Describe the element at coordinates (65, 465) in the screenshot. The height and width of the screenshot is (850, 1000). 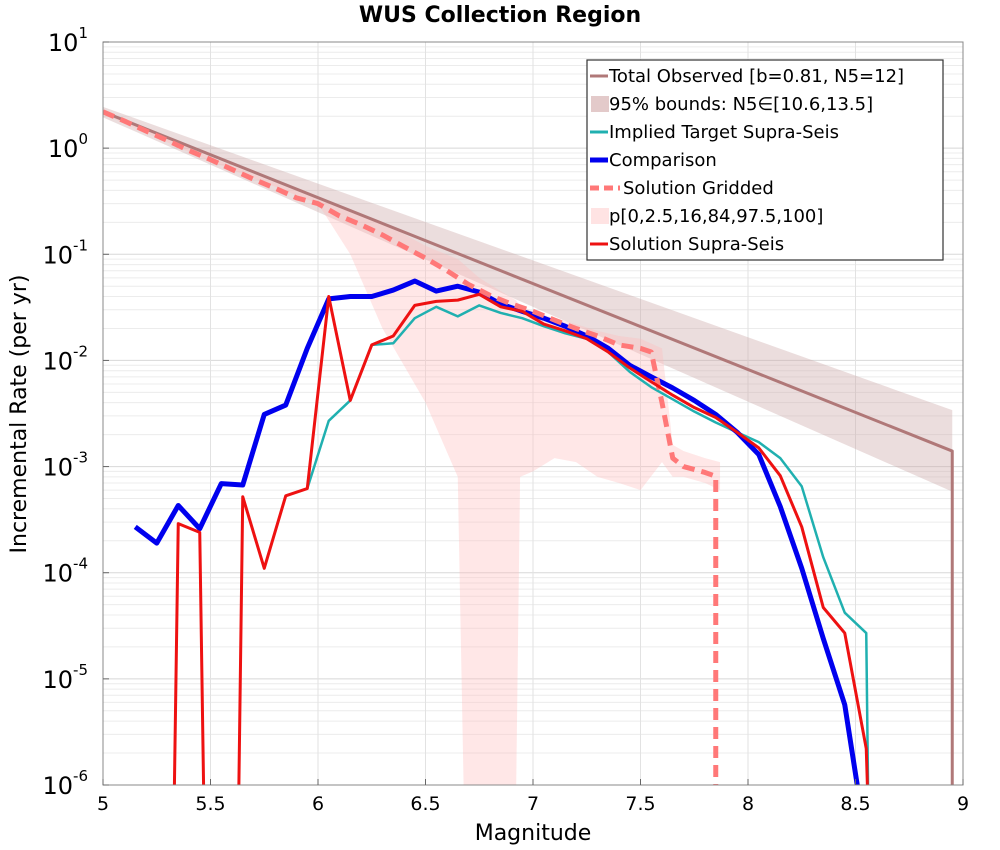
I see `y-tick-label: 10⁻³` at that location.